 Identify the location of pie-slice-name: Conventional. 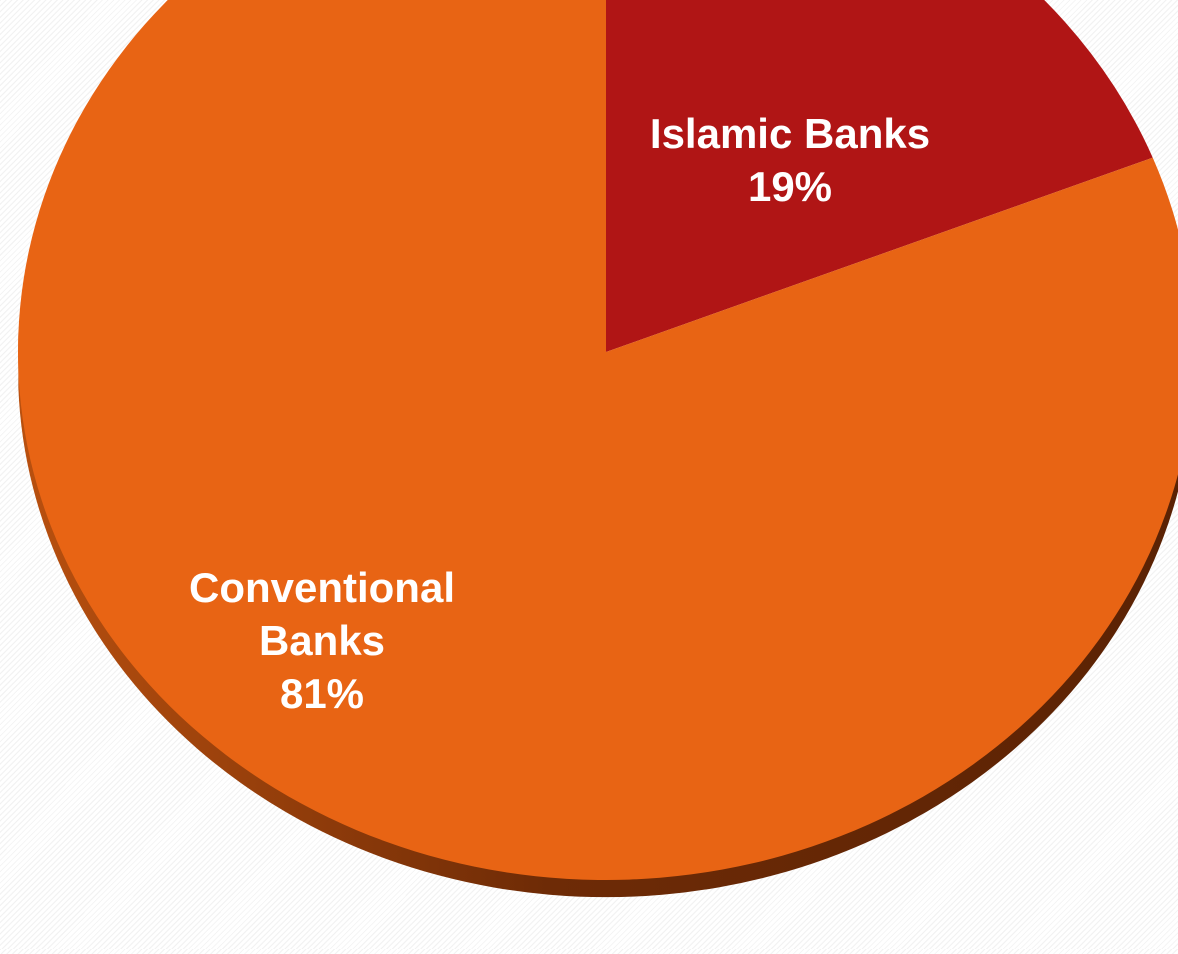
(322, 587).